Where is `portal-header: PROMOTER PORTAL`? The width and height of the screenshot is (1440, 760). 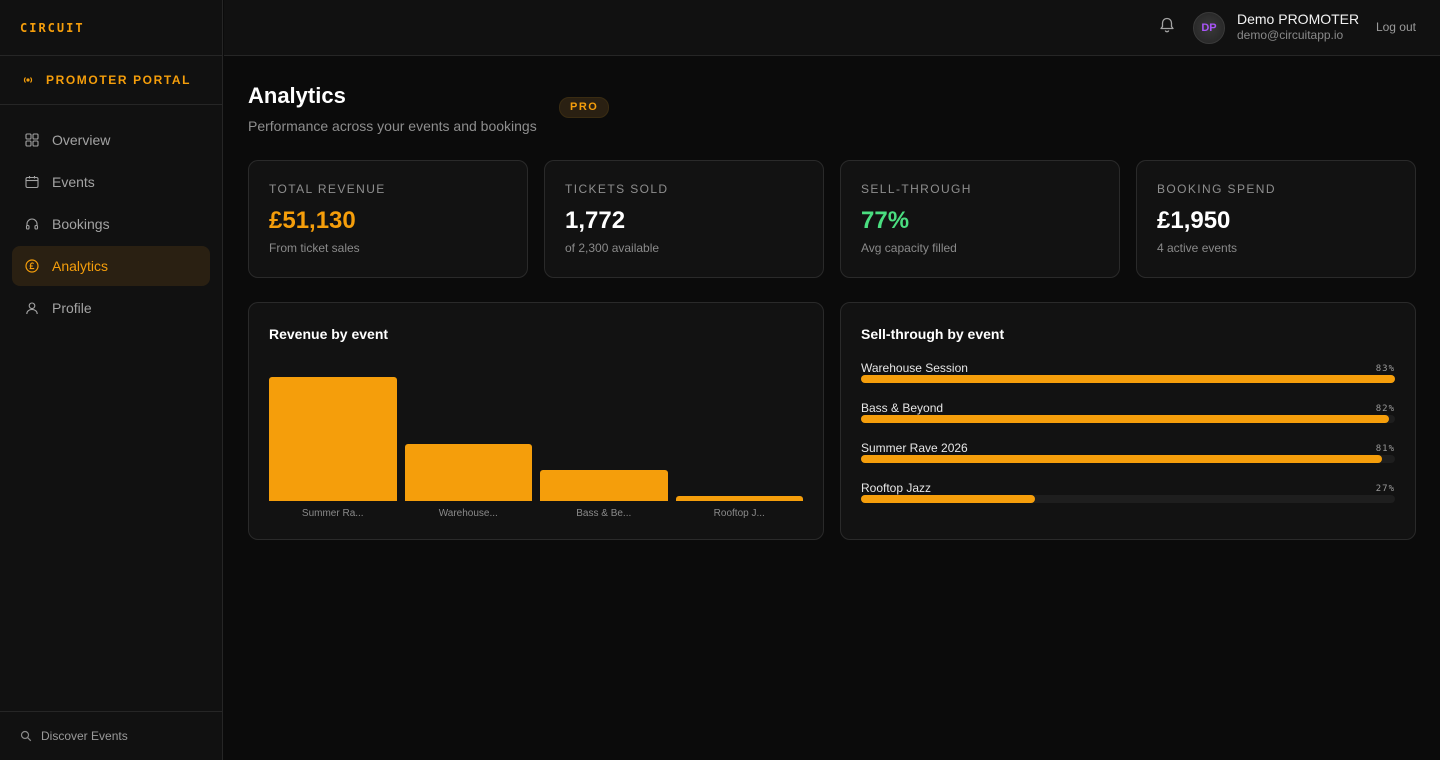 portal-header: PROMOTER PORTAL is located at coordinates (111, 80).